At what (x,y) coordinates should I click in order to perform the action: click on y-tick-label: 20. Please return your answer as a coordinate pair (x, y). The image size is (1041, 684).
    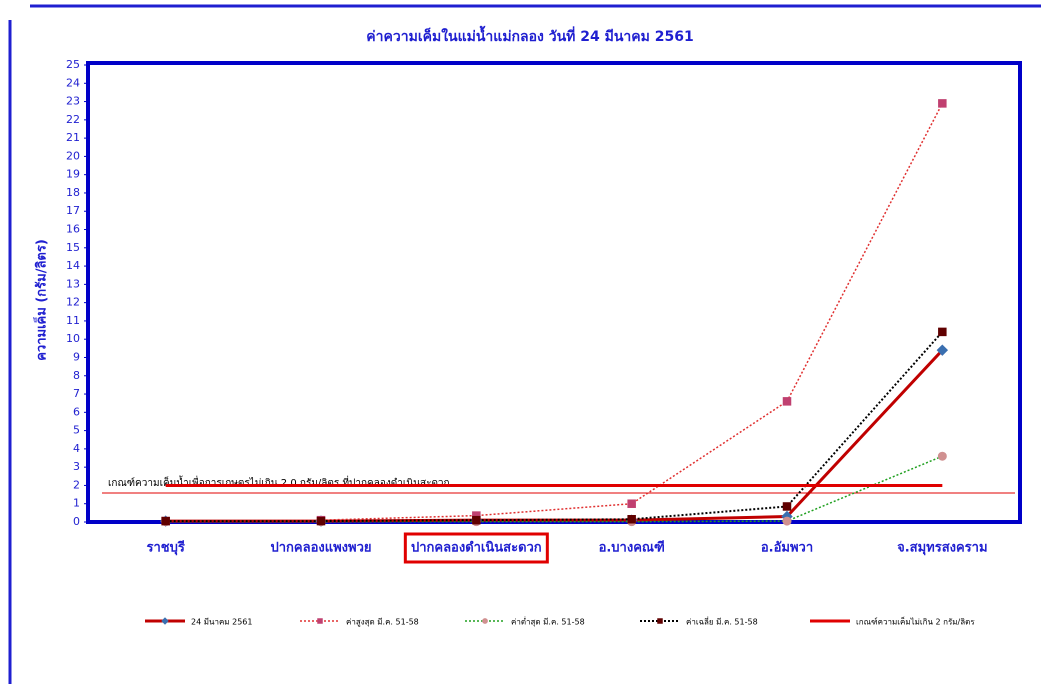
    Looking at the image, I should click on (73, 155).